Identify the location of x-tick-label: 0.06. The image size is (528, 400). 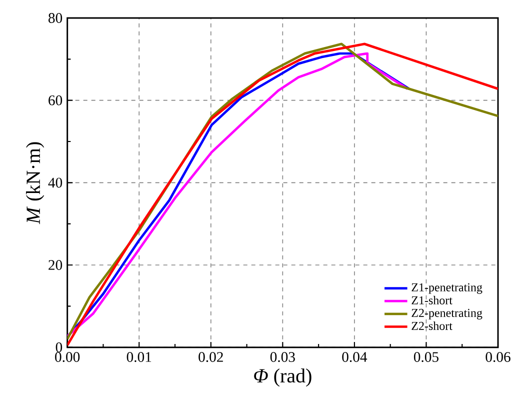
(498, 357).